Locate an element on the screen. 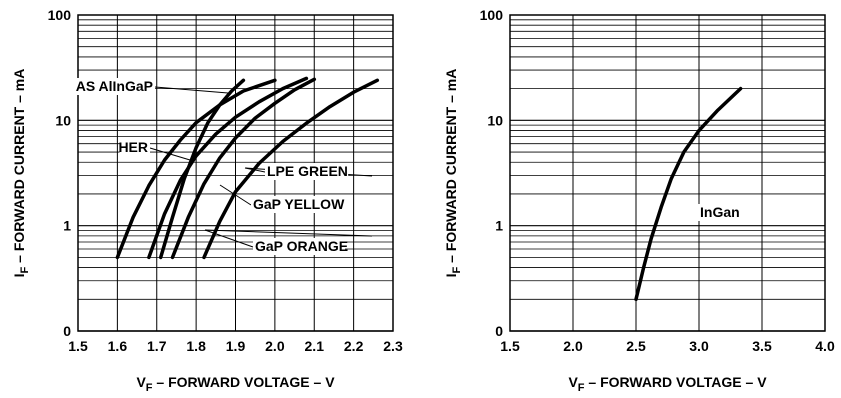  annotation-label: GaP ORANGE is located at coordinates (301, 246).